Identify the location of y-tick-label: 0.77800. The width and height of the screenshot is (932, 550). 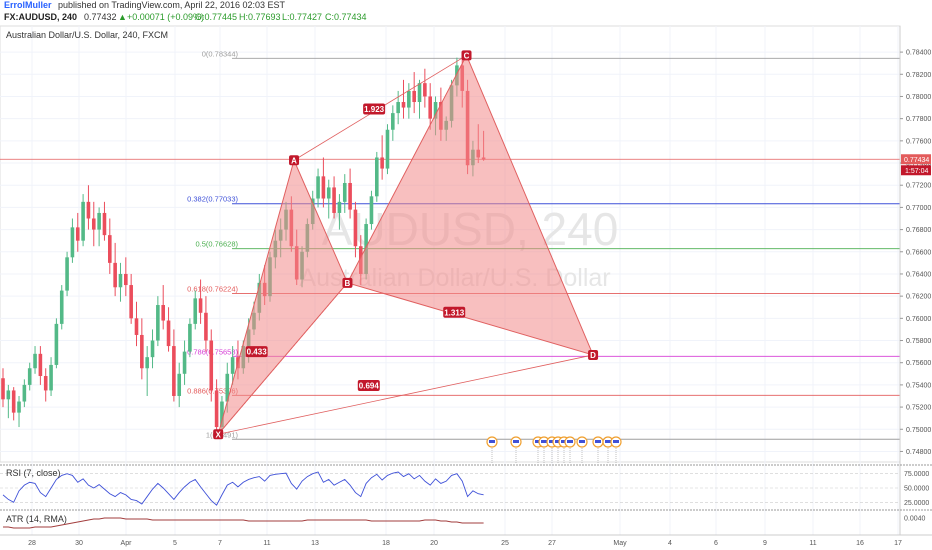
(918, 119).